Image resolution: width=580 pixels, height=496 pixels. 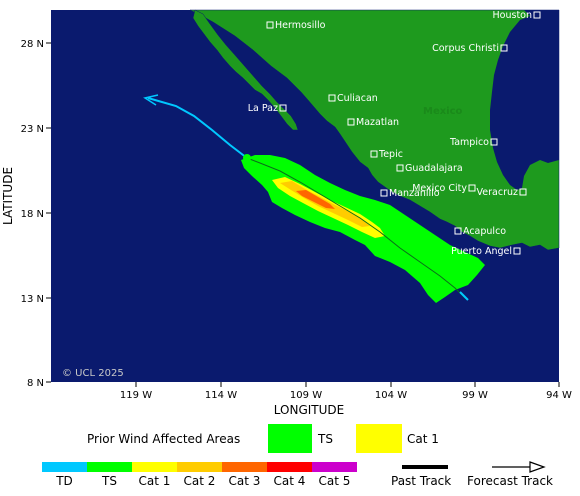 What do you see at coordinates (377, 122) in the screenshot?
I see `city-label: Mazatlan` at bounding box center [377, 122].